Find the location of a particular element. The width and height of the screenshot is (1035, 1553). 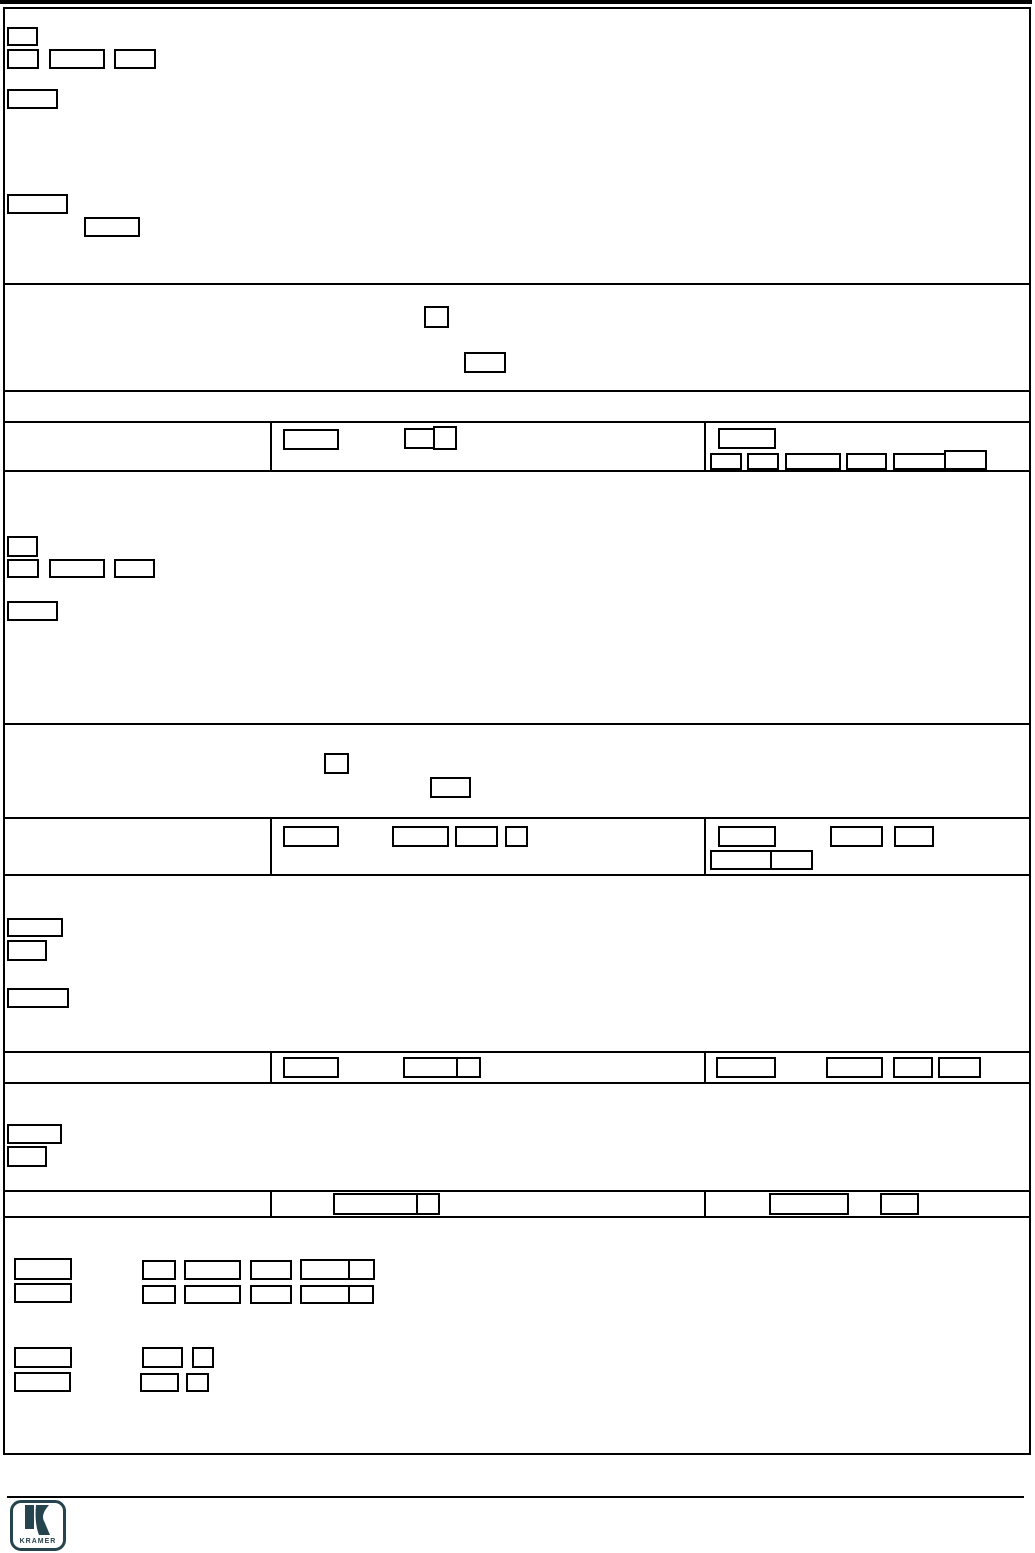

top-rule is located at coordinates (516, 2).